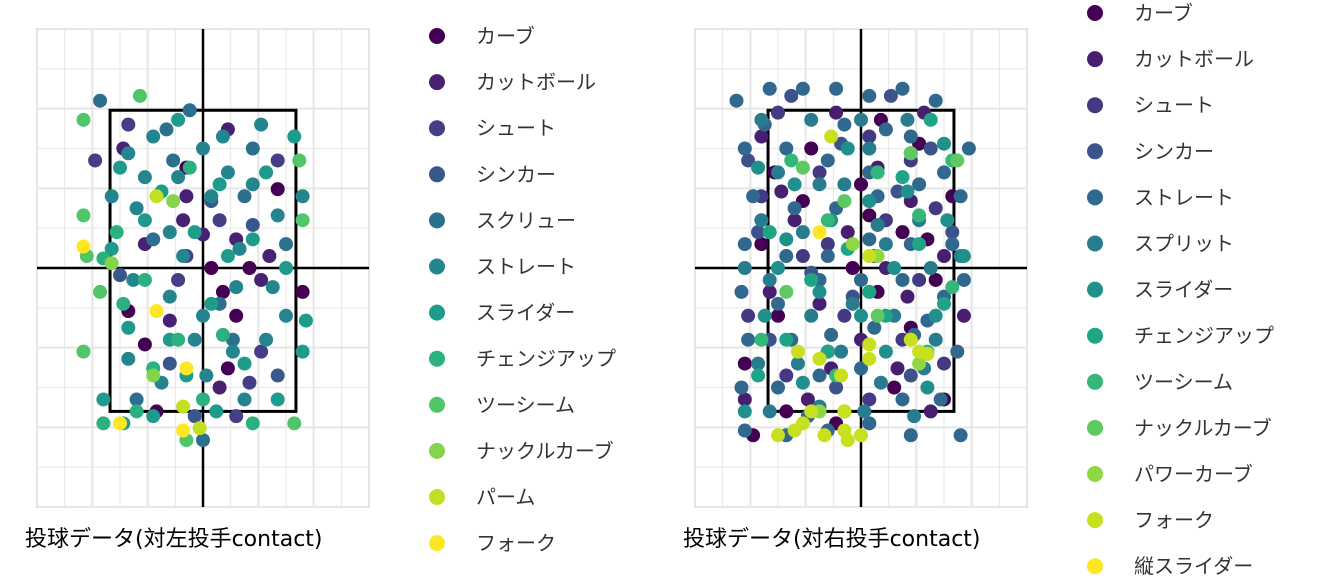 This screenshot has height=576, width=1344. What do you see at coordinates (174, 539) in the screenshot?
I see `chart-title: 投球データ(対左投手contact)` at bounding box center [174, 539].